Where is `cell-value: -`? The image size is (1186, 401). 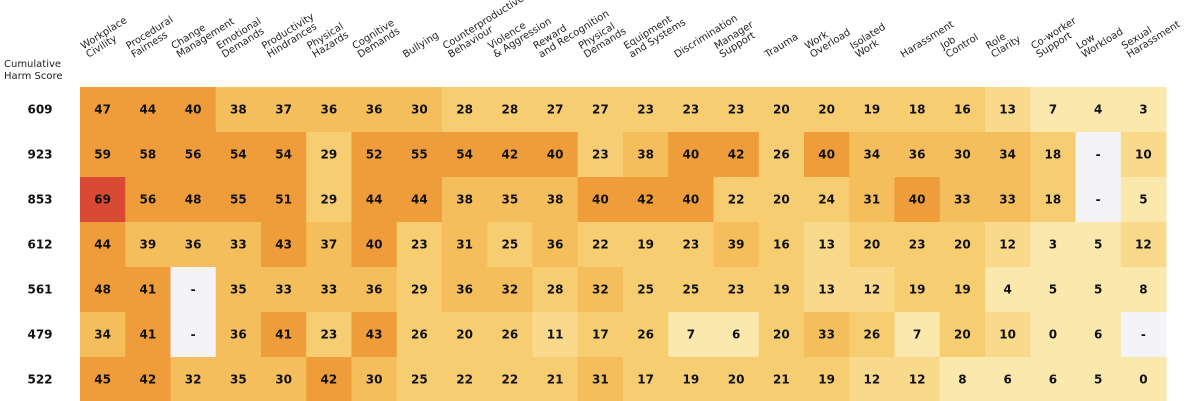
cell-value: - is located at coordinates (193, 290).